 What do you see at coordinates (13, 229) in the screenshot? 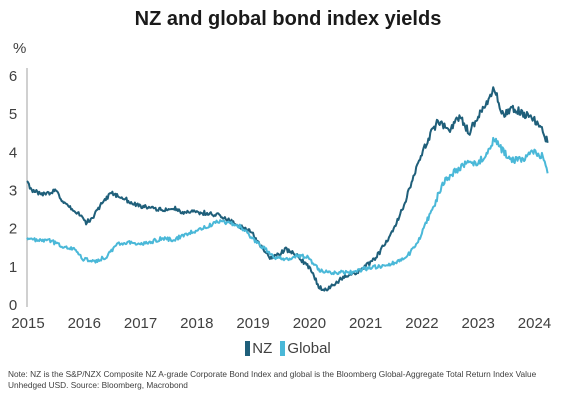
I see `y-tick-label: 2` at bounding box center [13, 229].